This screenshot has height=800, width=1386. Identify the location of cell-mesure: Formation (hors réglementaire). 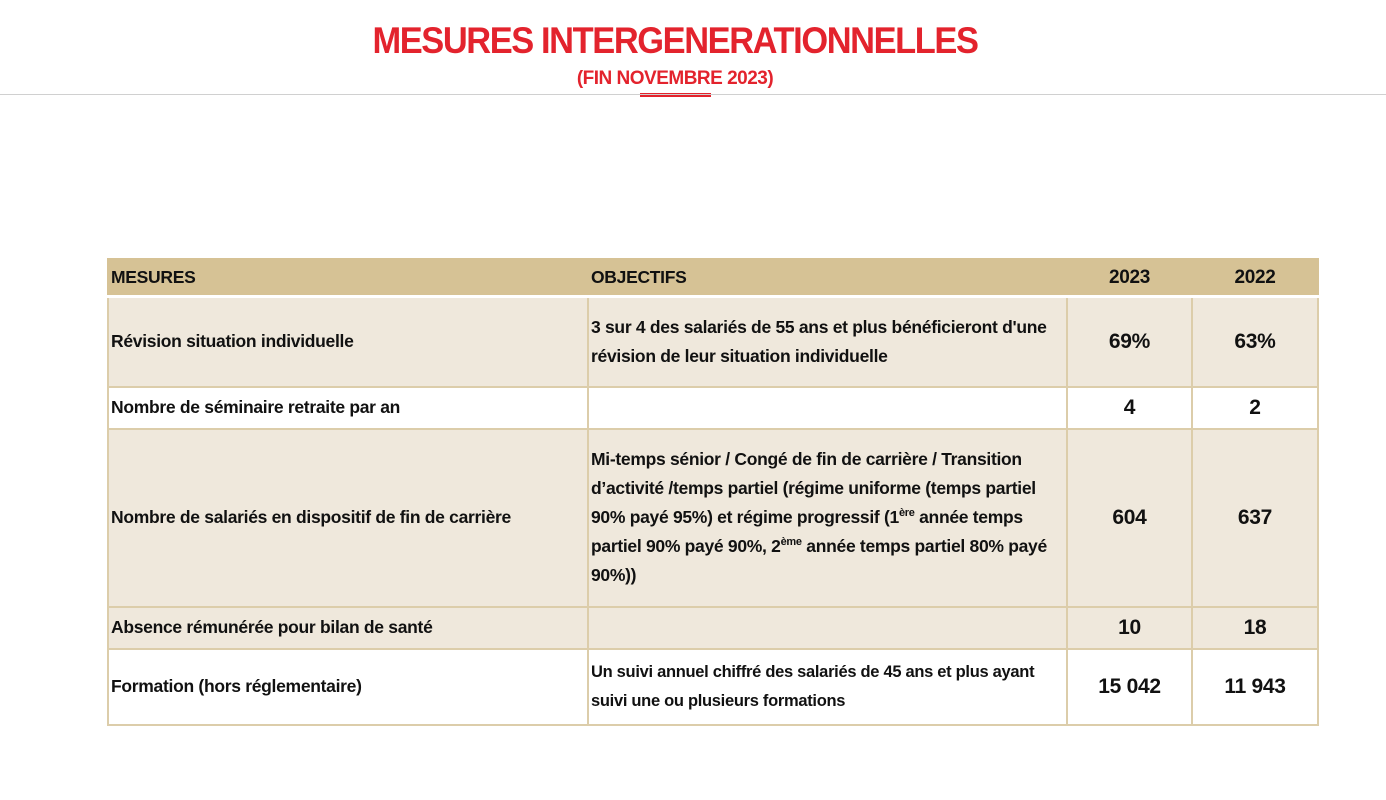
(348, 686).